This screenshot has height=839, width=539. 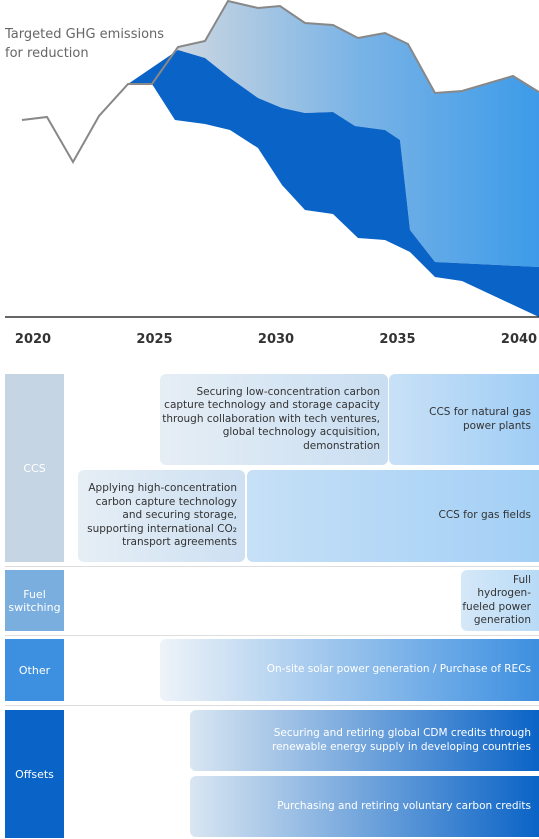 What do you see at coordinates (162, 488) in the screenshot?
I see `text-line: Applying high-concentration` at bounding box center [162, 488].